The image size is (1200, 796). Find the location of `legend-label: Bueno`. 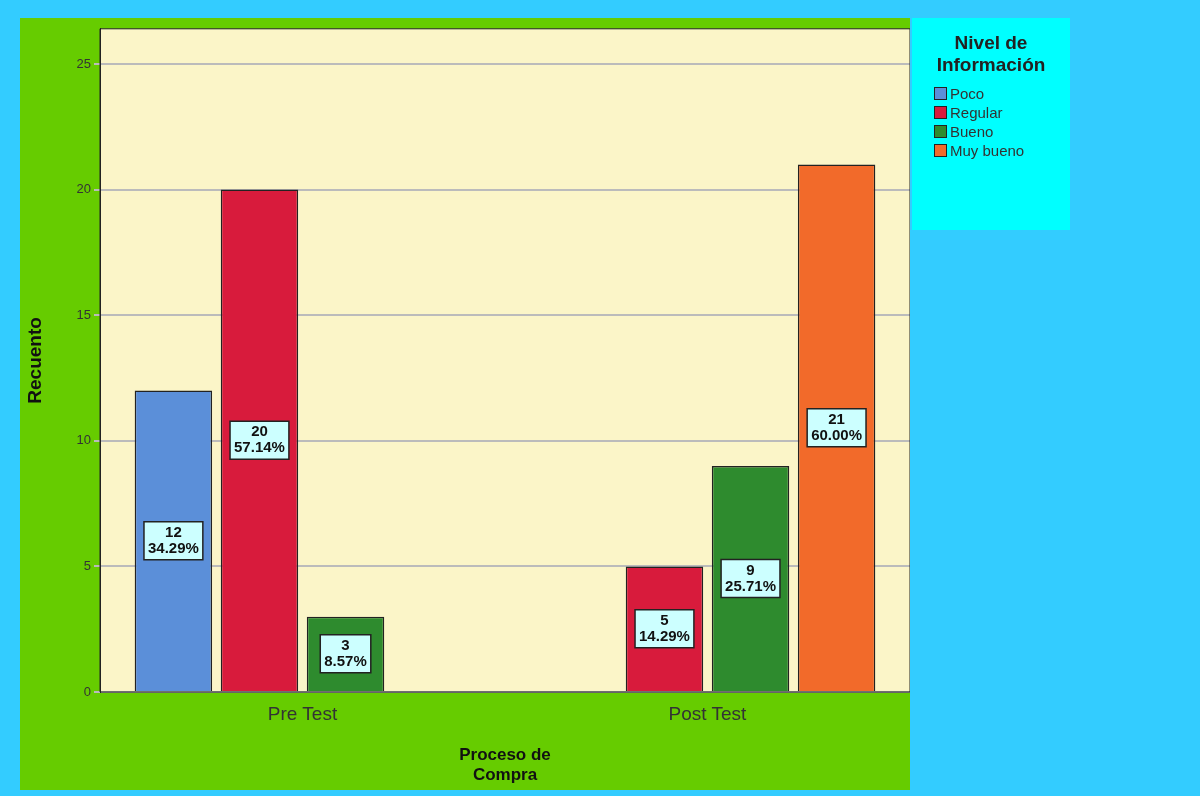

legend-label: Bueno is located at coordinates (972, 131).